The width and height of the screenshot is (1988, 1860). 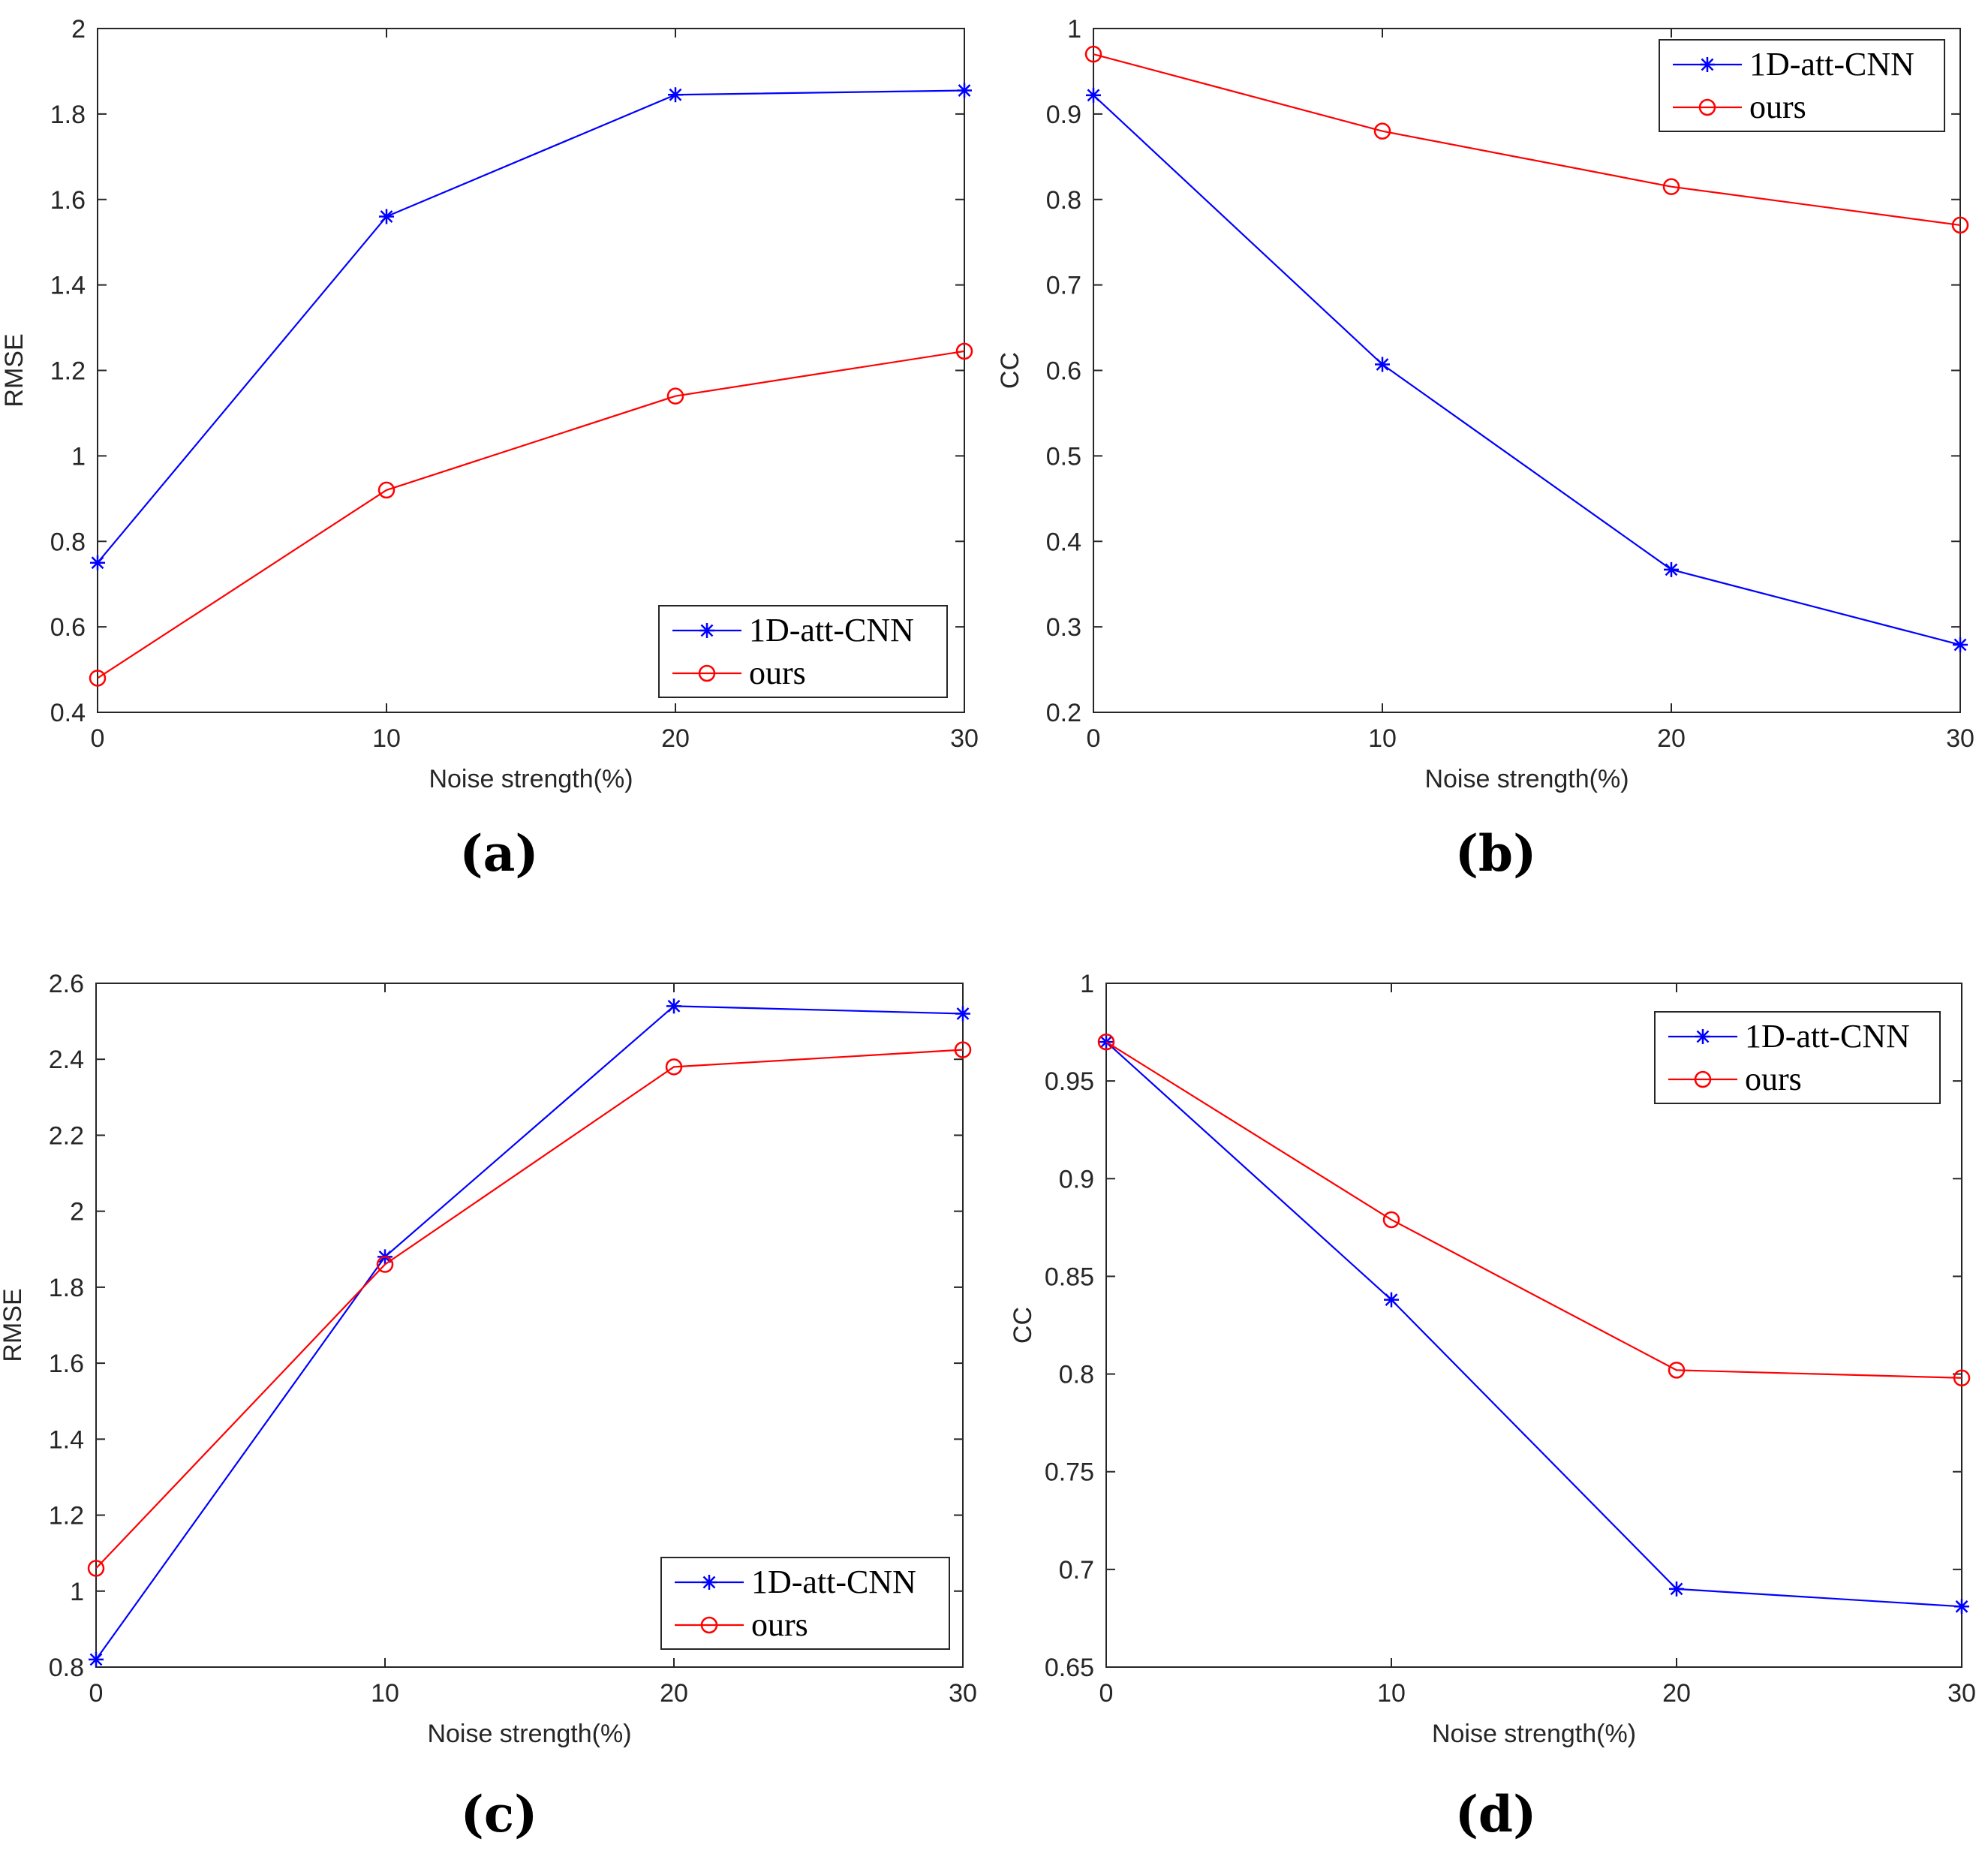 What do you see at coordinates (66, 1516) in the screenshot?
I see `y-tick-label: 1.2` at bounding box center [66, 1516].